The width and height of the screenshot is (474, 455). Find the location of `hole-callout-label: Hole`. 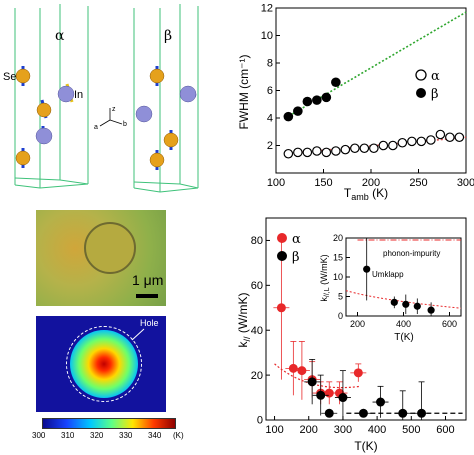

hole-callout-label: Hole is located at coordinates (149, 323).